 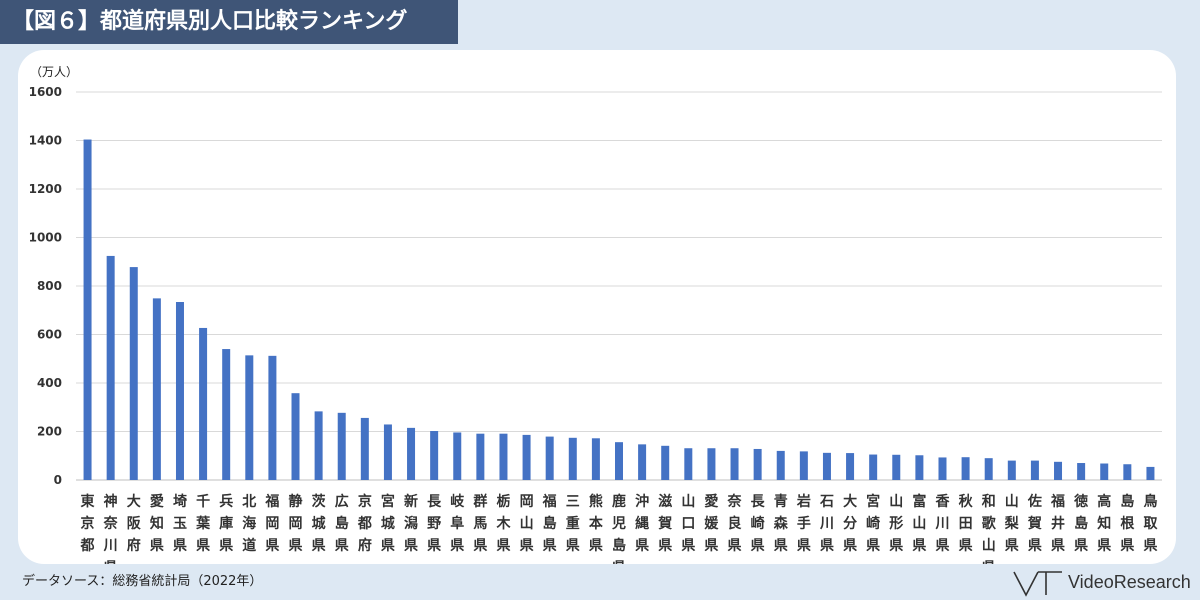 What do you see at coordinates (1150, 523) in the screenshot?
I see `x-category-label: 鳥取県` at bounding box center [1150, 523].